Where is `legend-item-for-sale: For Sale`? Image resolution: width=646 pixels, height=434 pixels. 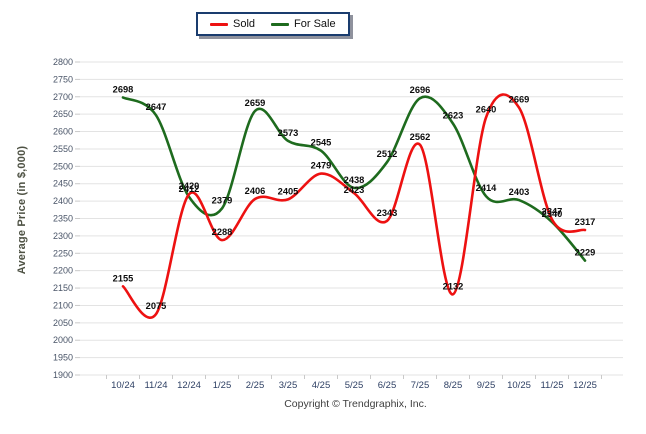
legend-item-for-sale: For Sale is located at coordinates (303, 24).